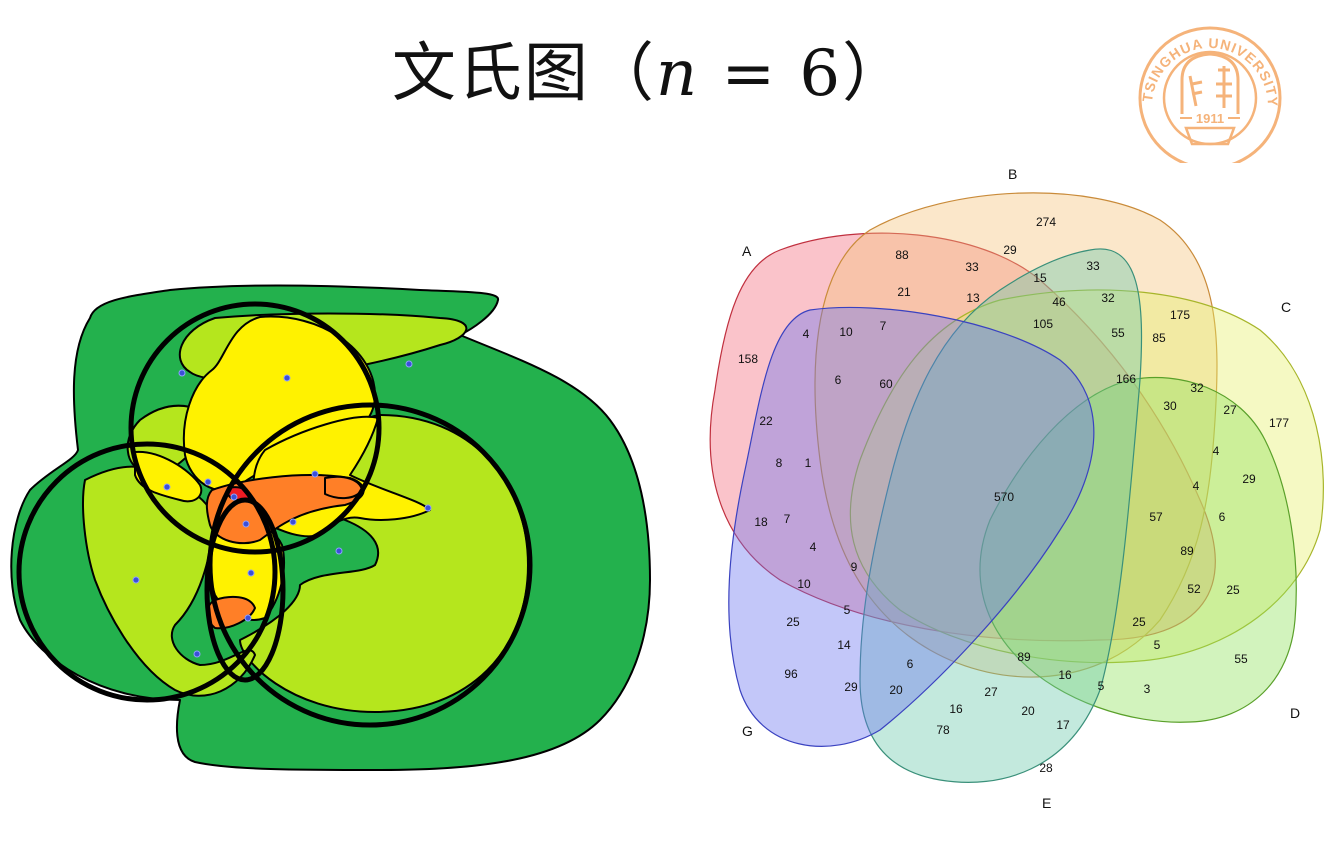 The width and height of the screenshot is (1335, 851). I want to click on region-count: 57, so click(1156, 517).